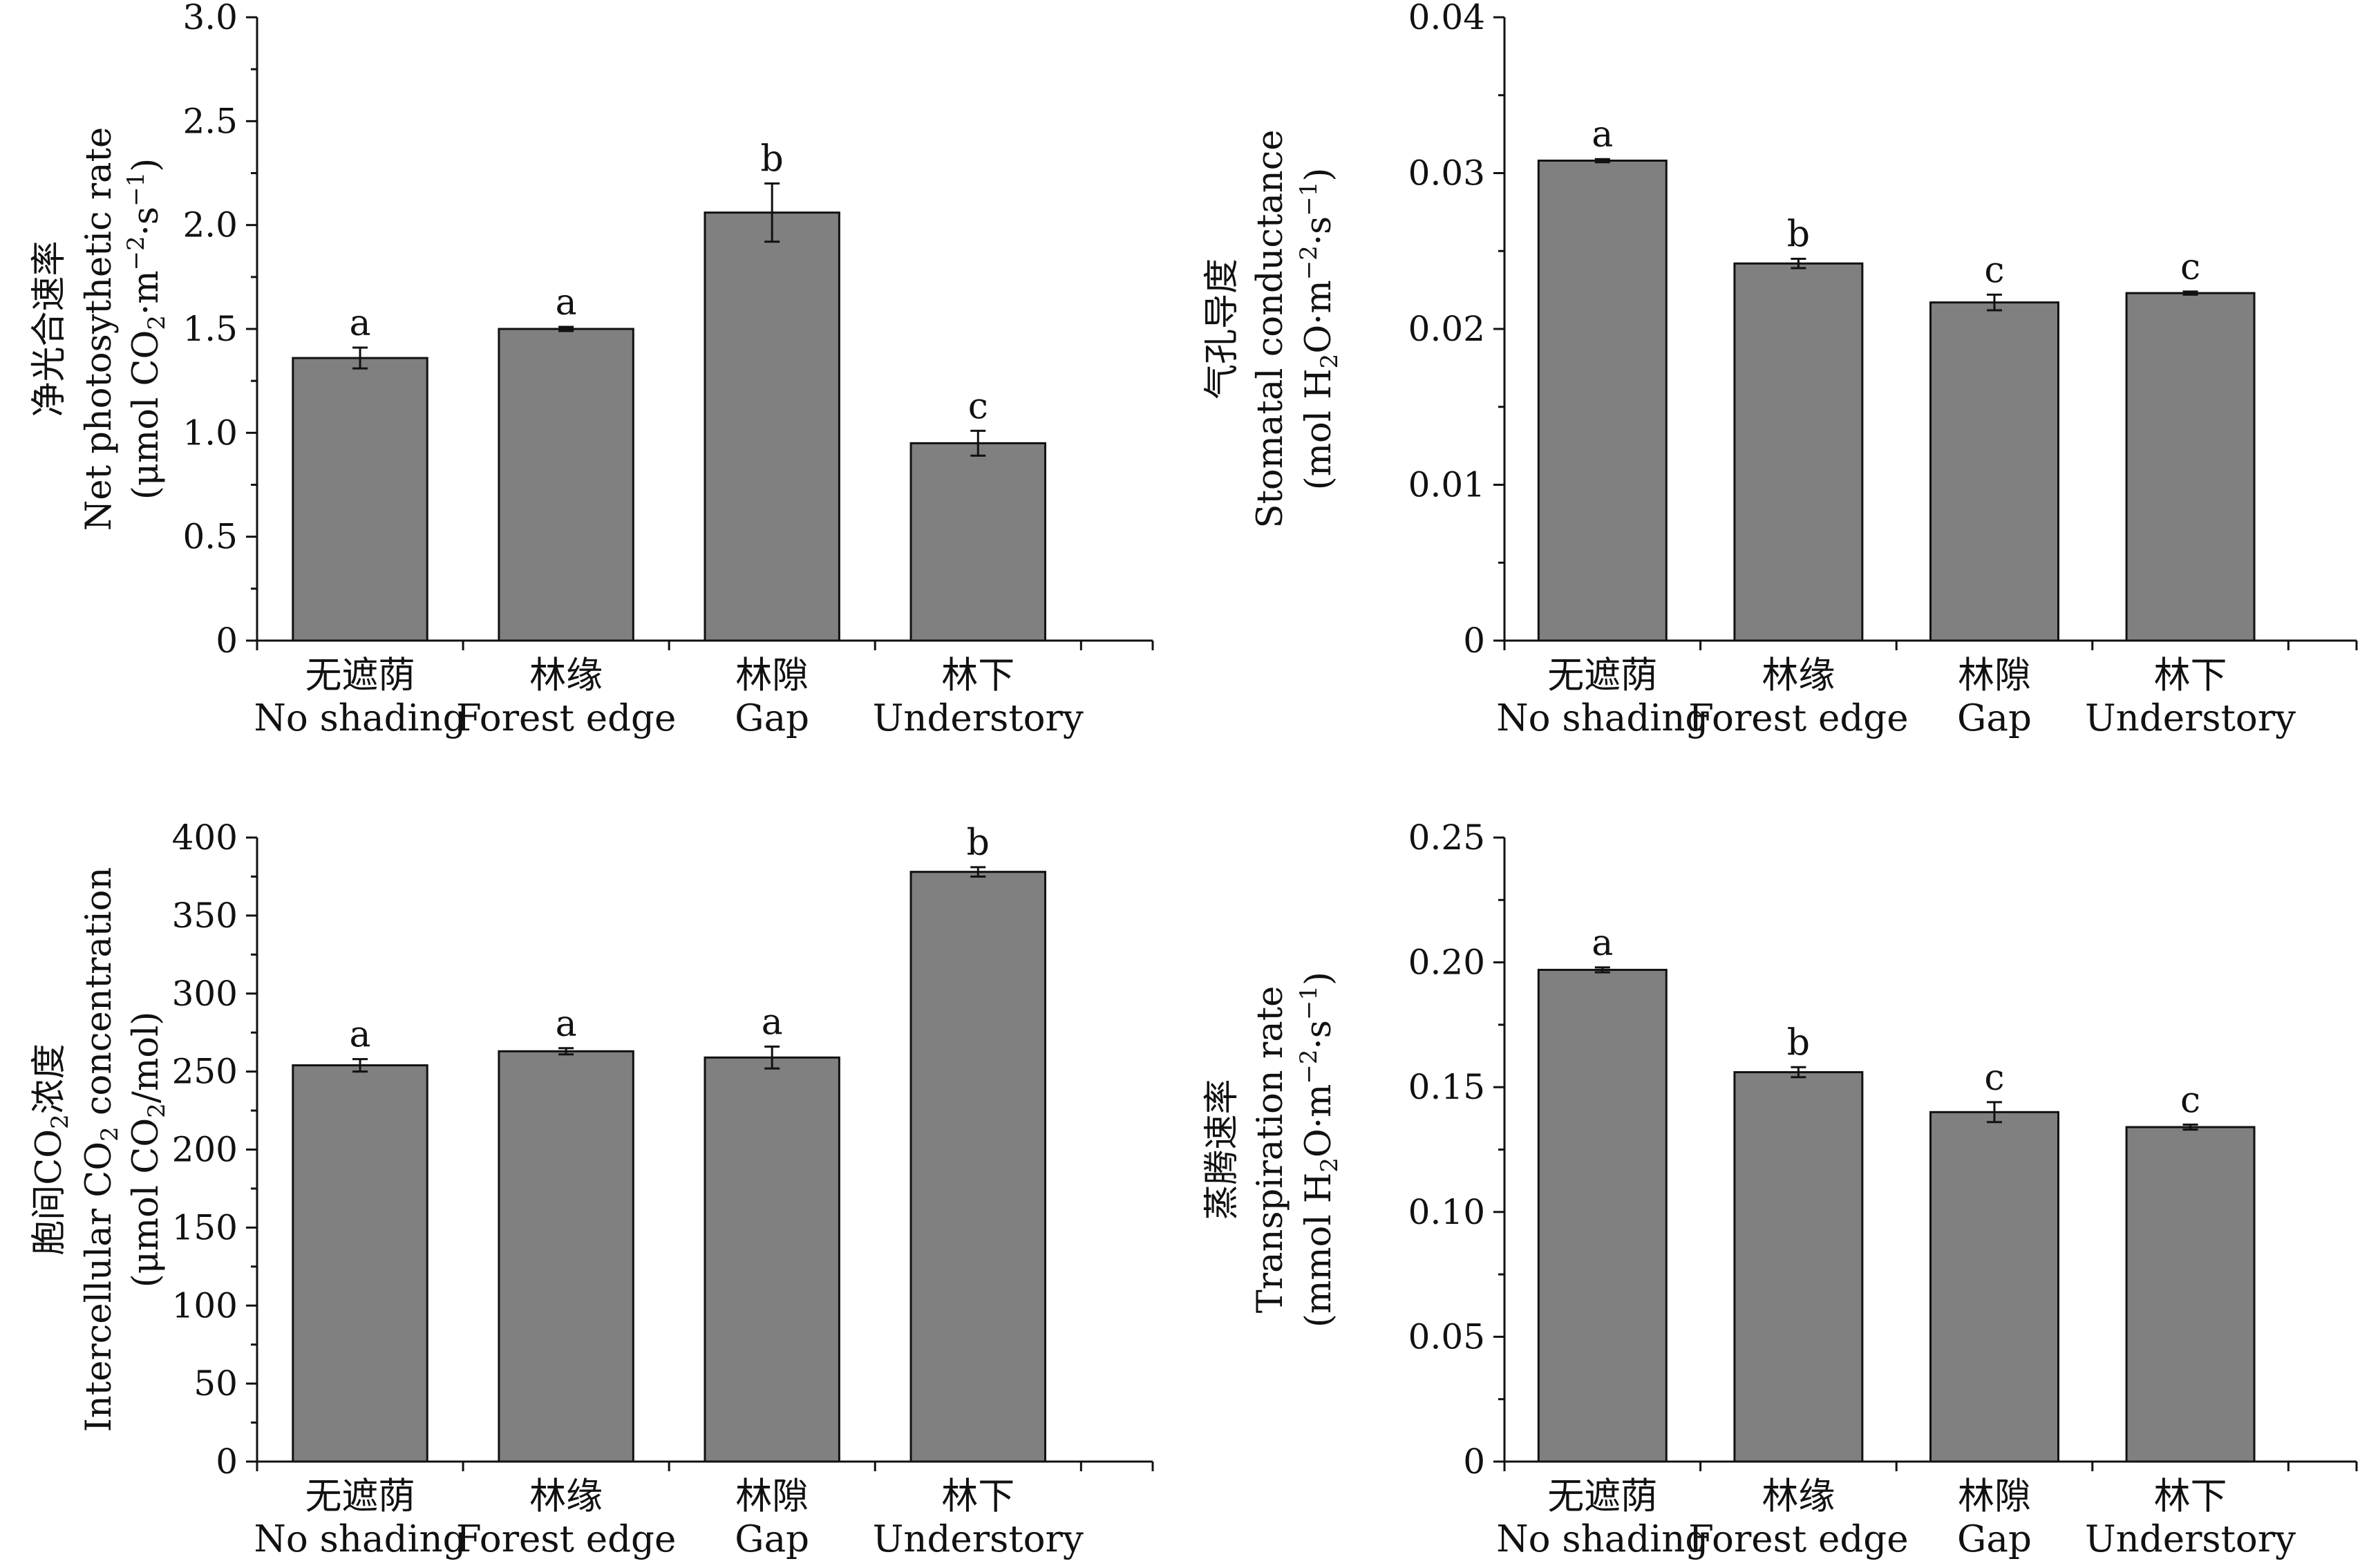 This screenshot has height=1568, width=2360. I want to click on y-axis-label-segment: Transpiration rate, so click(1270, 1150).